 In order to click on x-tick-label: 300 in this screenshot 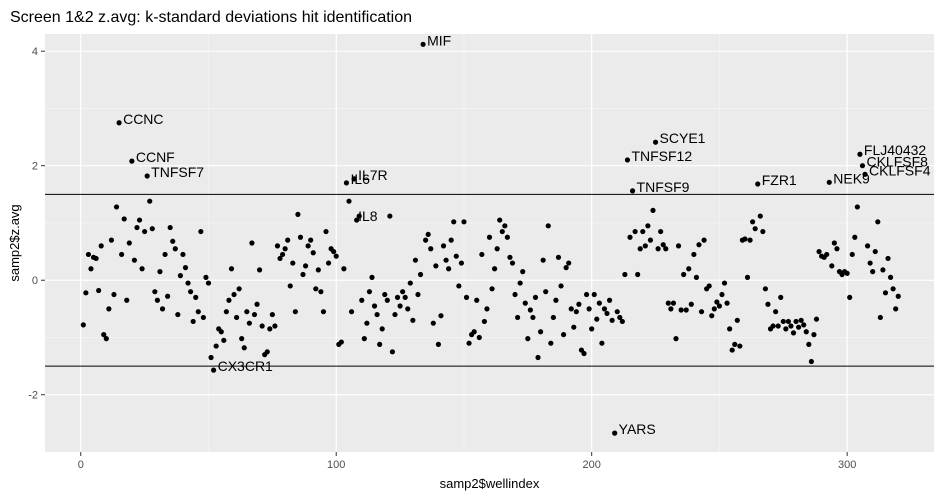, I will do `click(847, 465)`.